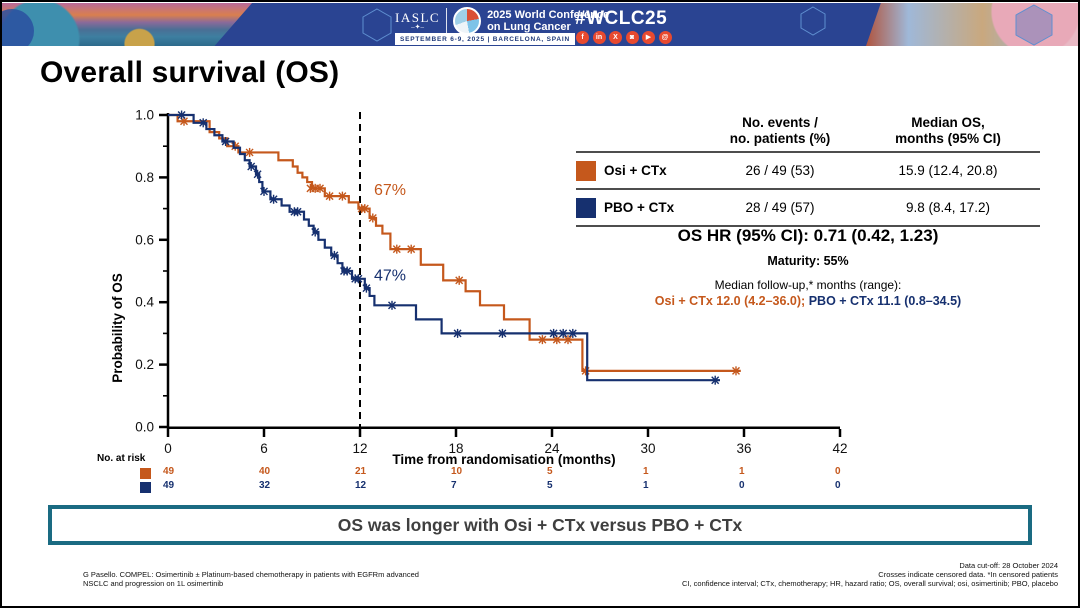 The width and height of the screenshot is (1080, 608). What do you see at coordinates (144, 177) in the screenshot?
I see `y-tick-label: 0.8` at bounding box center [144, 177].